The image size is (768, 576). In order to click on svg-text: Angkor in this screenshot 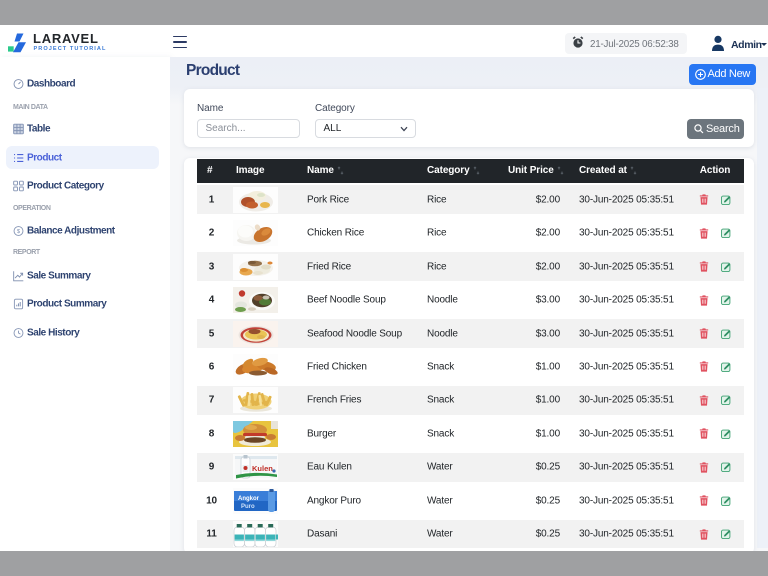, I will do `click(249, 499)`.